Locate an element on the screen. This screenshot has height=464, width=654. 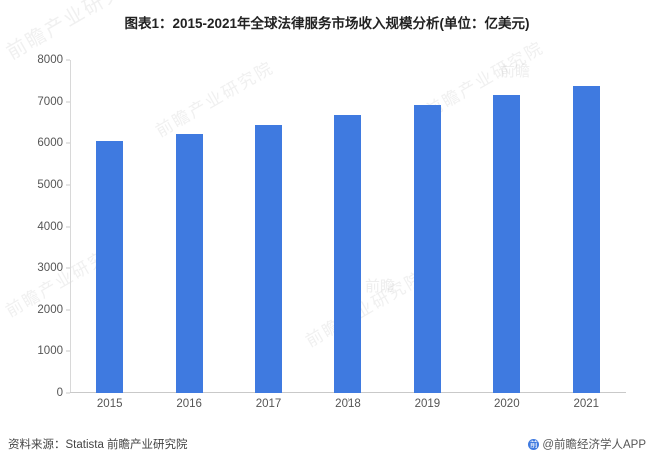
y-axis-tick-label: 0 is located at coordinates (59, 393).